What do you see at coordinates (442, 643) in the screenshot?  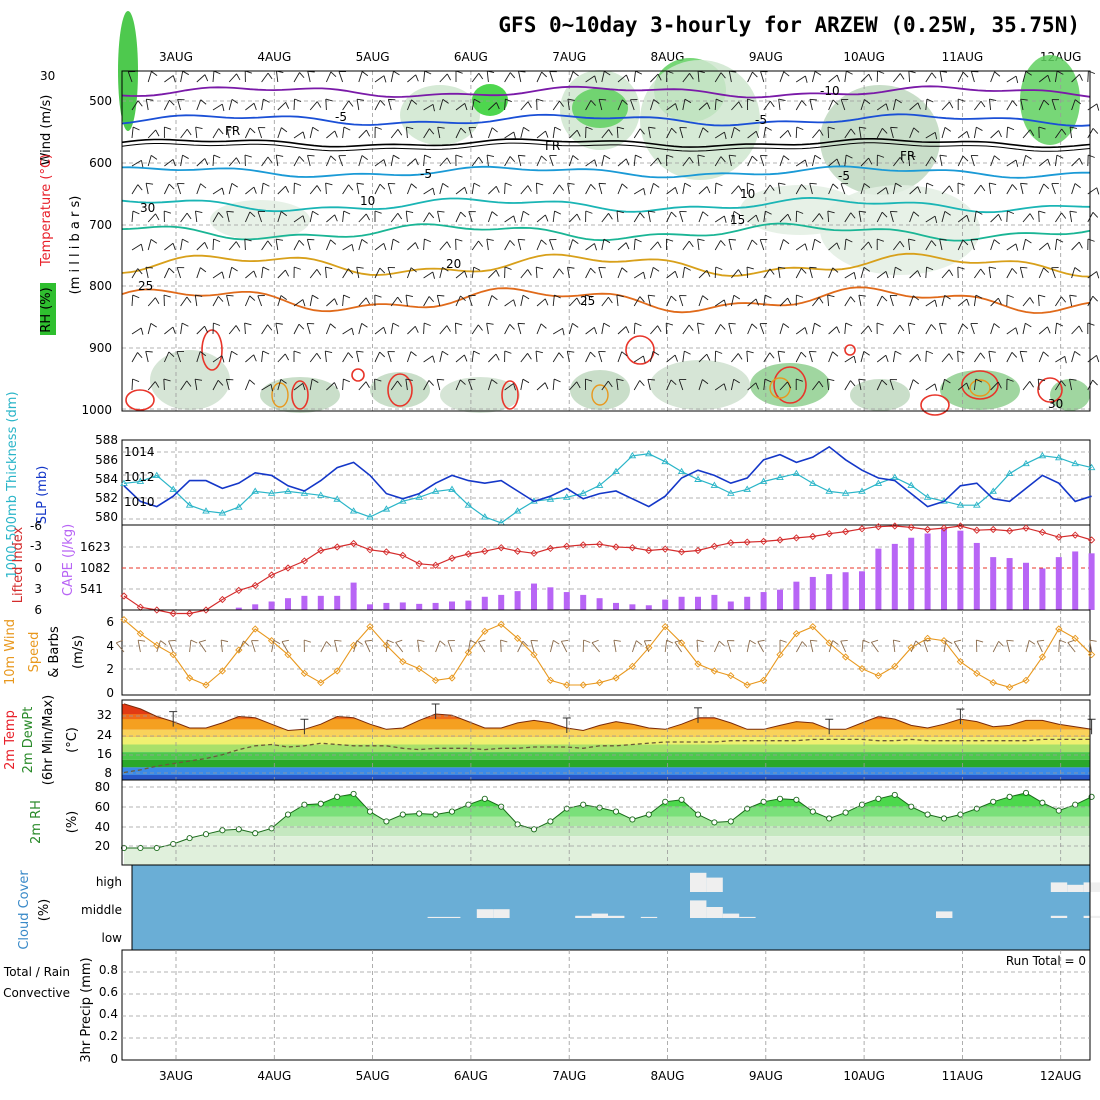 I see `wind10-barb-flag` at bounding box center [442, 643].